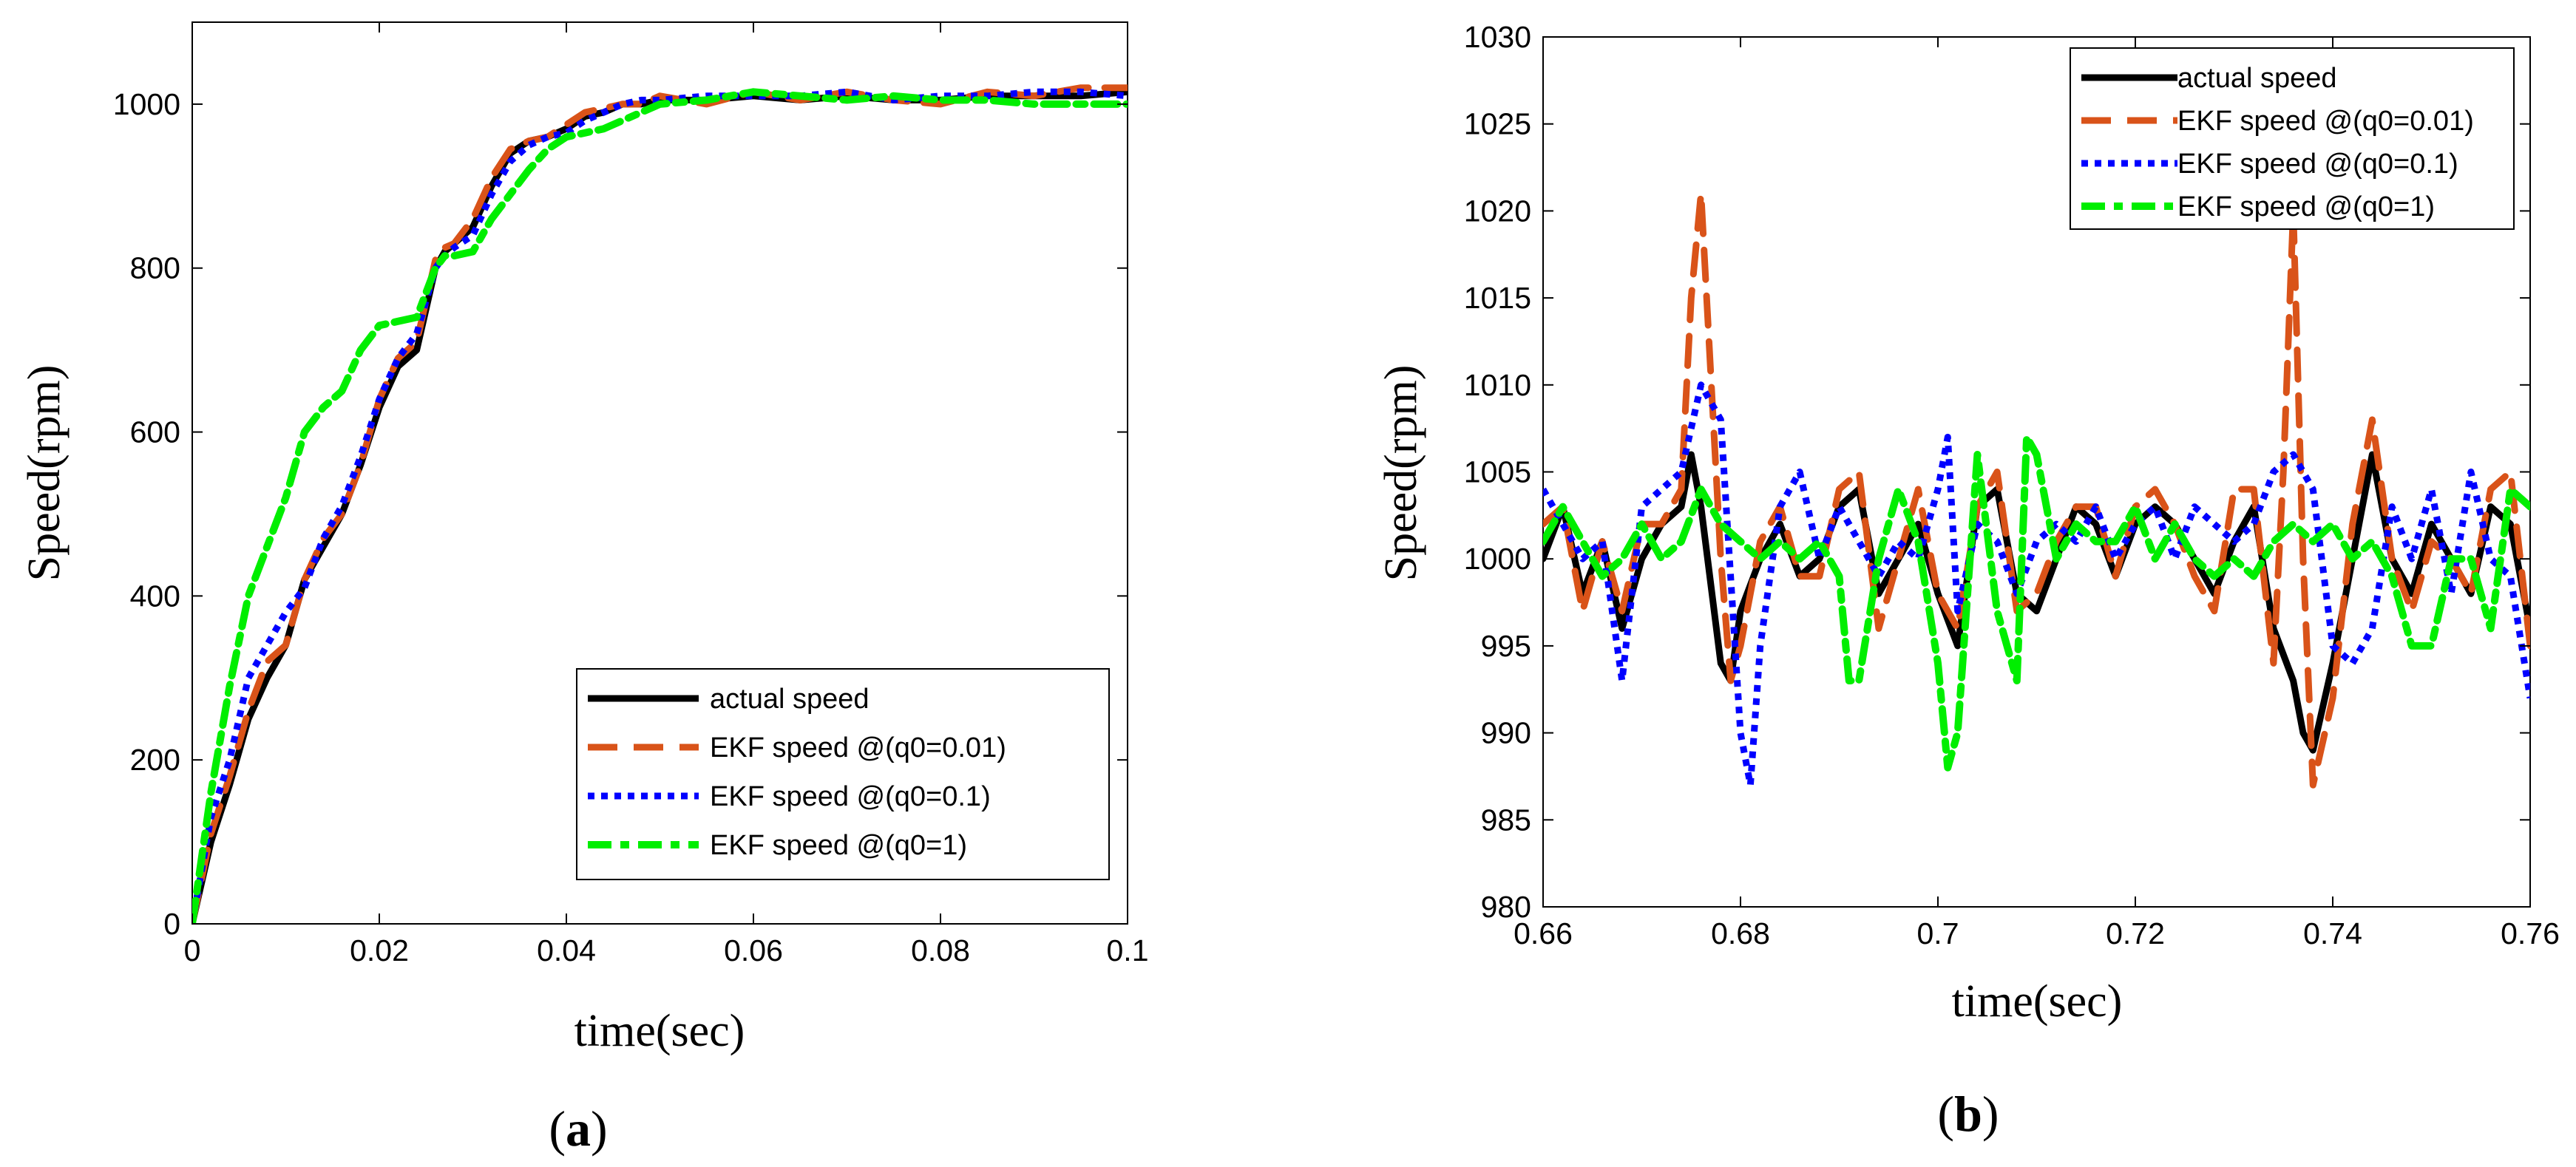 The image size is (2576, 1167). Describe the element at coordinates (1128, 950) in the screenshot. I see `x-tick-label-a: 0.1` at that location.